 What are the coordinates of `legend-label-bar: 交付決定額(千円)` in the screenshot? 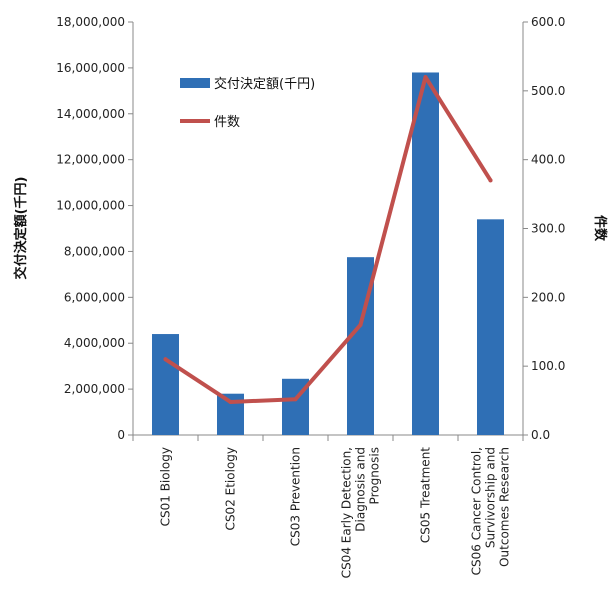 It's located at (264, 84).